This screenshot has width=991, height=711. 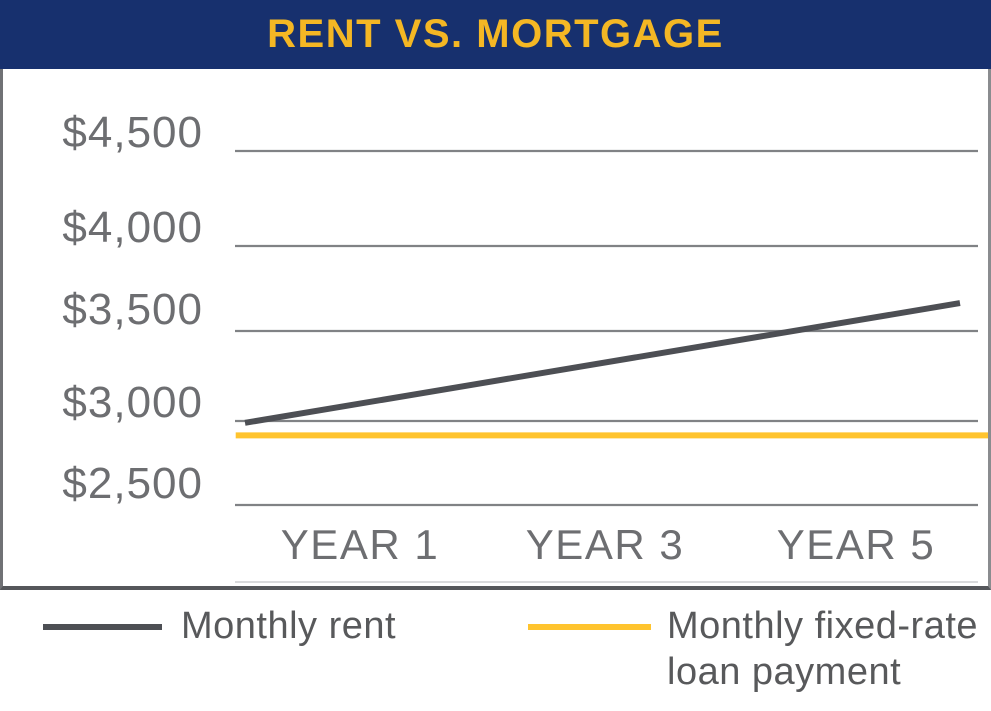 What do you see at coordinates (605, 544) in the screenshot?
I see `x-axis-label-year3: YEAR 3` at bounding box center [605, 544].